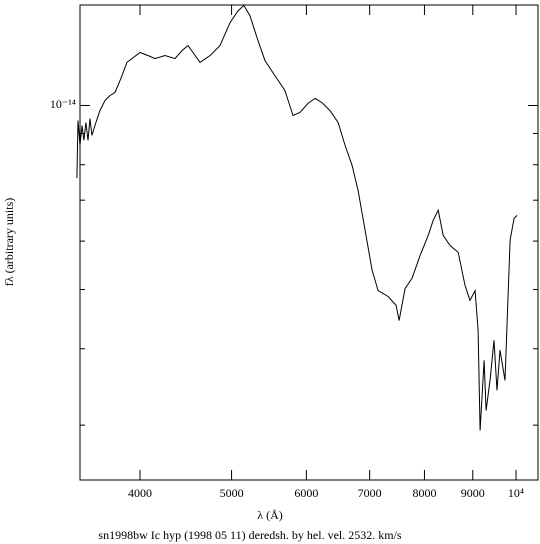  What do you see at coordinates (473, 493) in the screenshot?
I see `x-tick-label: 9000` at bounding box center [473, 493].